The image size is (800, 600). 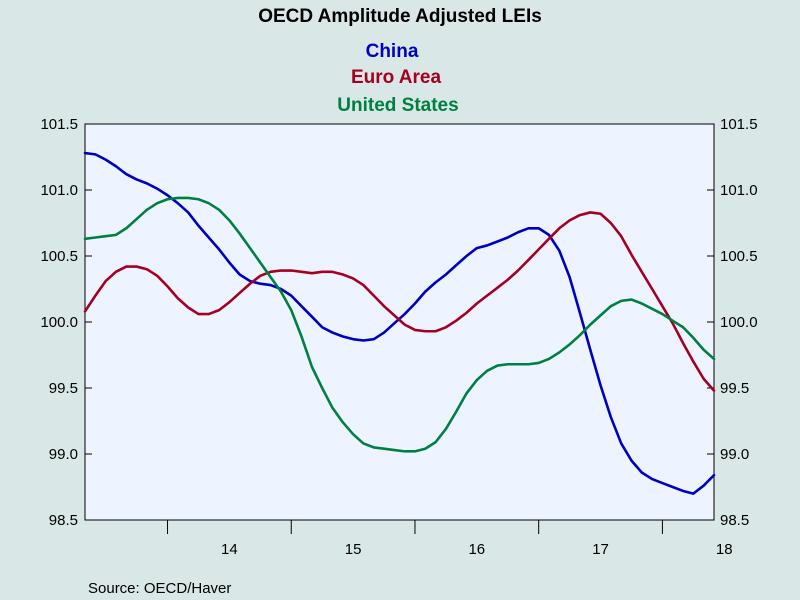 I want to click on y-tick-label-left: 100.0, so click(x=59, y=322).